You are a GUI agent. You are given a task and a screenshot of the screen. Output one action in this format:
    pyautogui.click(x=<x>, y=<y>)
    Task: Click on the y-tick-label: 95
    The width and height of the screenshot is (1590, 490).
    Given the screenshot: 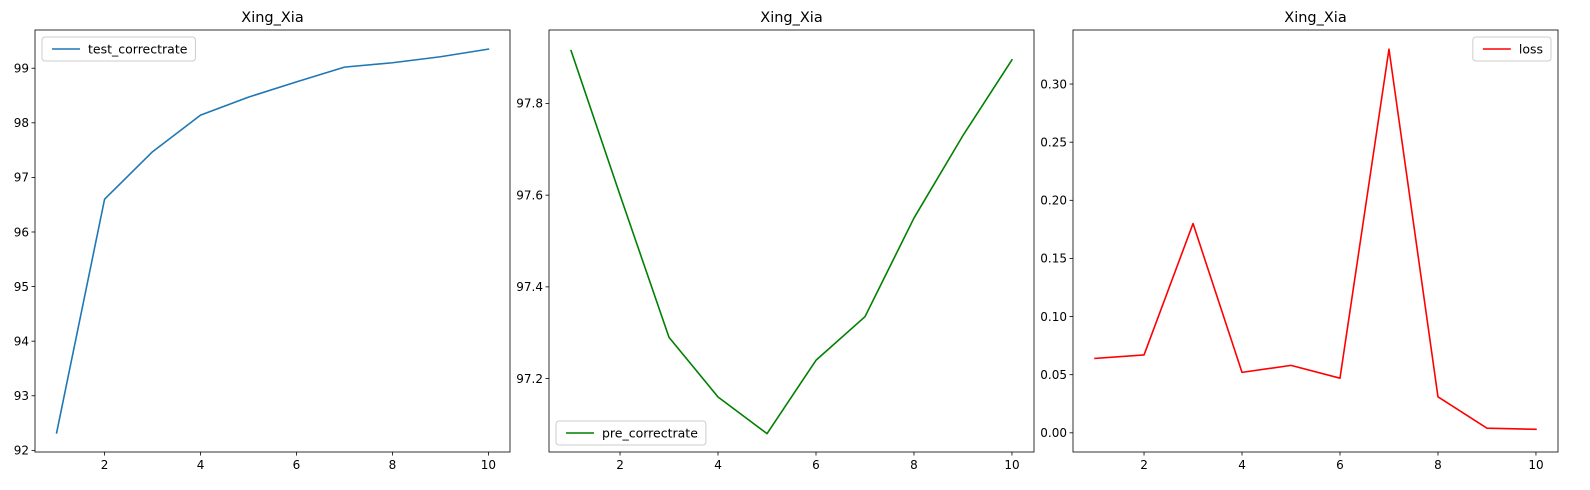 What is the action you would take?
    pyautogui.click(x=21, y=287)
    